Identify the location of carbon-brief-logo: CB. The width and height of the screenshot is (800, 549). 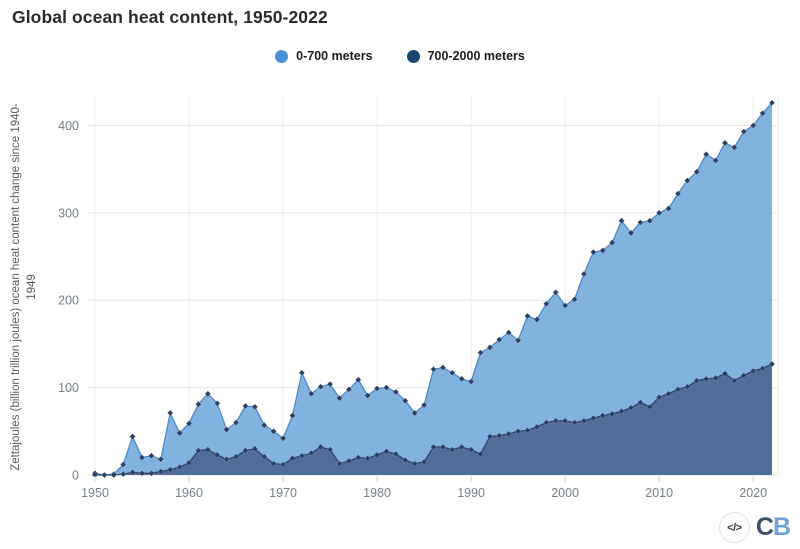
(773, 527).